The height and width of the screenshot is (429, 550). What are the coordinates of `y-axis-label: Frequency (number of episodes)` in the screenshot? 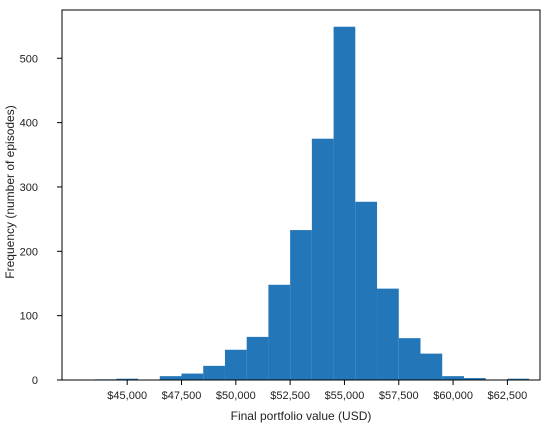 It's located at (10, 191).